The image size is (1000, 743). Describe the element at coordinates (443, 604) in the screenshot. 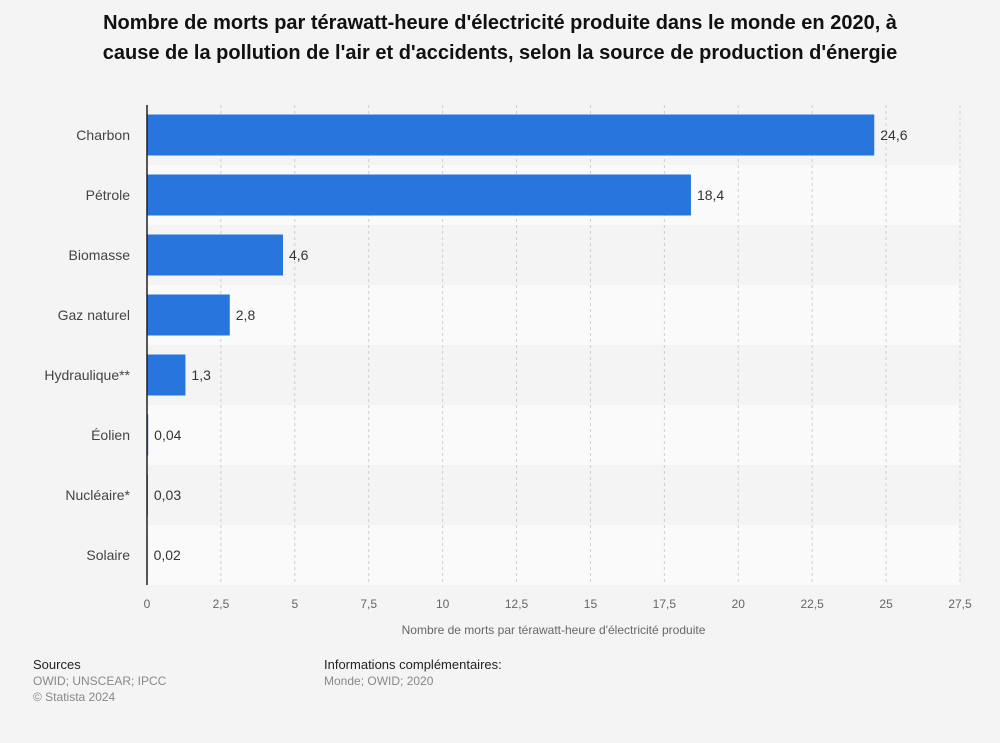

I see `x-tick-label: 10` at that location.